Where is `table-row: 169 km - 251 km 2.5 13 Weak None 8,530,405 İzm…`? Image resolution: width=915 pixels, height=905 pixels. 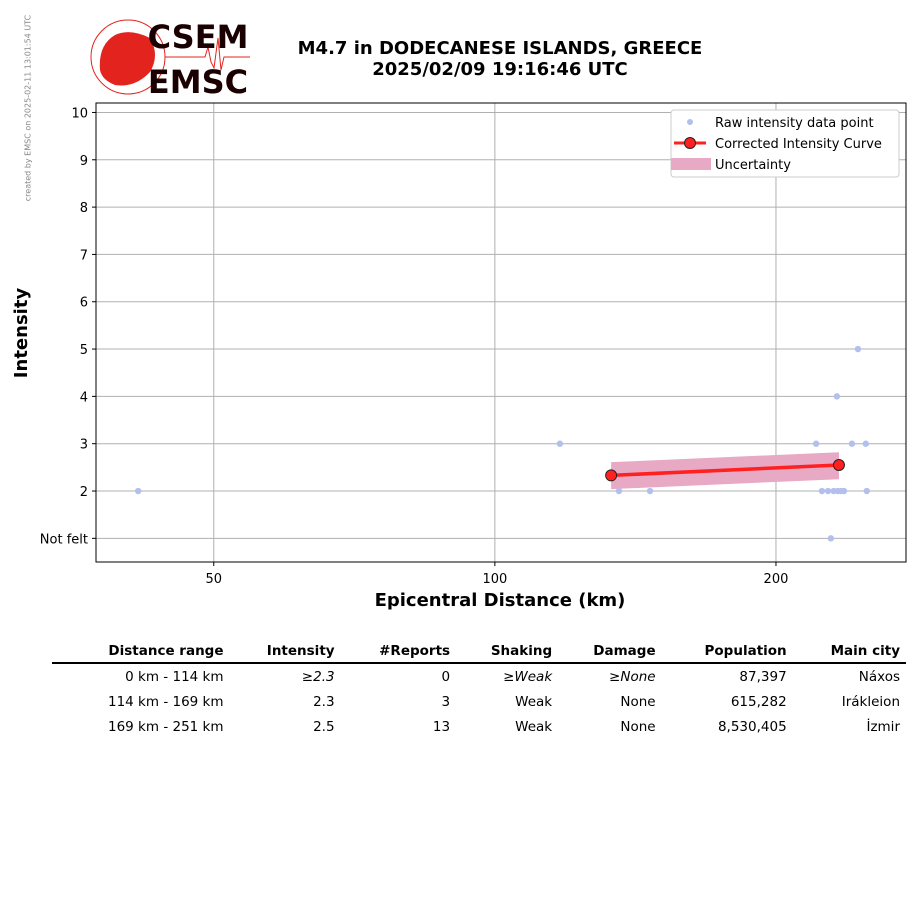
table-row: 169 km - 251 km 2.5 13 Weak None 8,530,405 İzm… is located at coordinates (479, 726).